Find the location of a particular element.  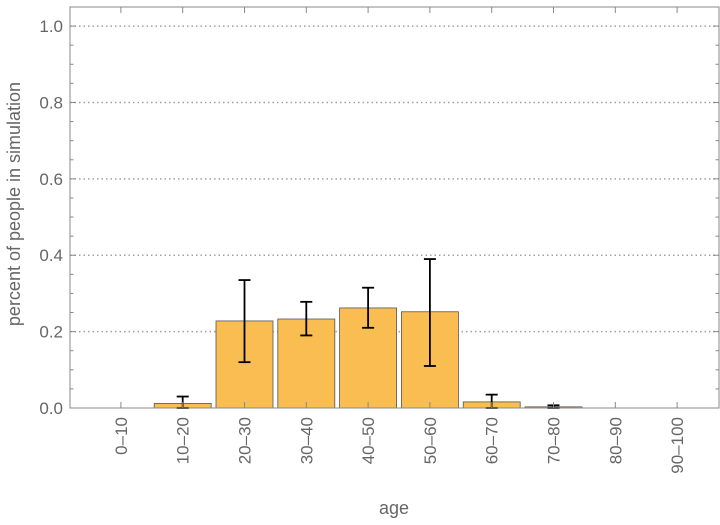

y-tick-labels: 0.0 0.2 0.4 0.6 0.8 1.0 is located at coordinates (51, 217).